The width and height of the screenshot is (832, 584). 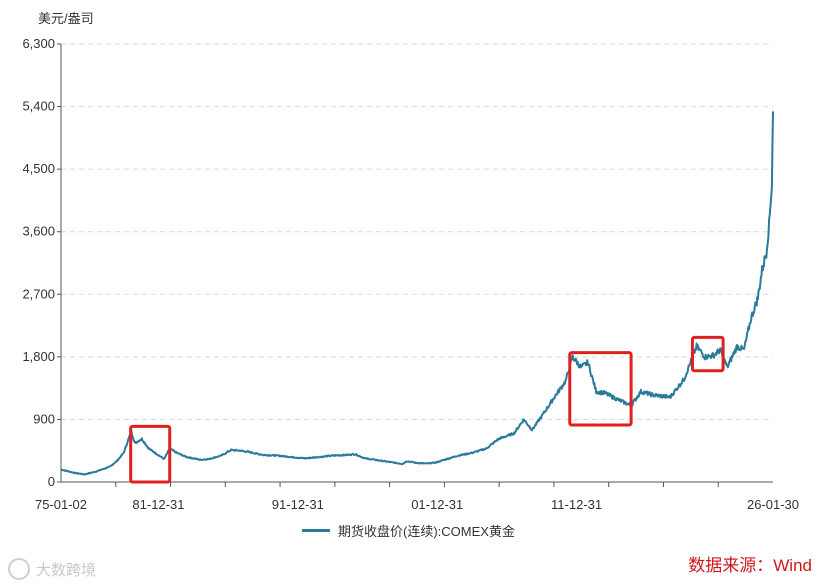 What do you see at coordinates (66, 570) in the screenshot?
I see `watermark-text: 大数跨境` at bounding box center [66, 570].